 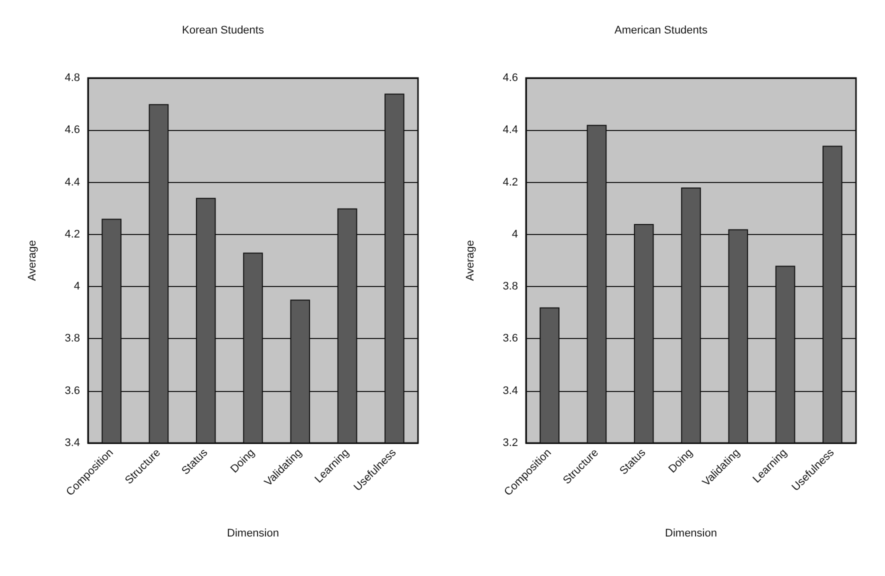 I want to click on chart-title: American Students, so click(x=661, y=30).